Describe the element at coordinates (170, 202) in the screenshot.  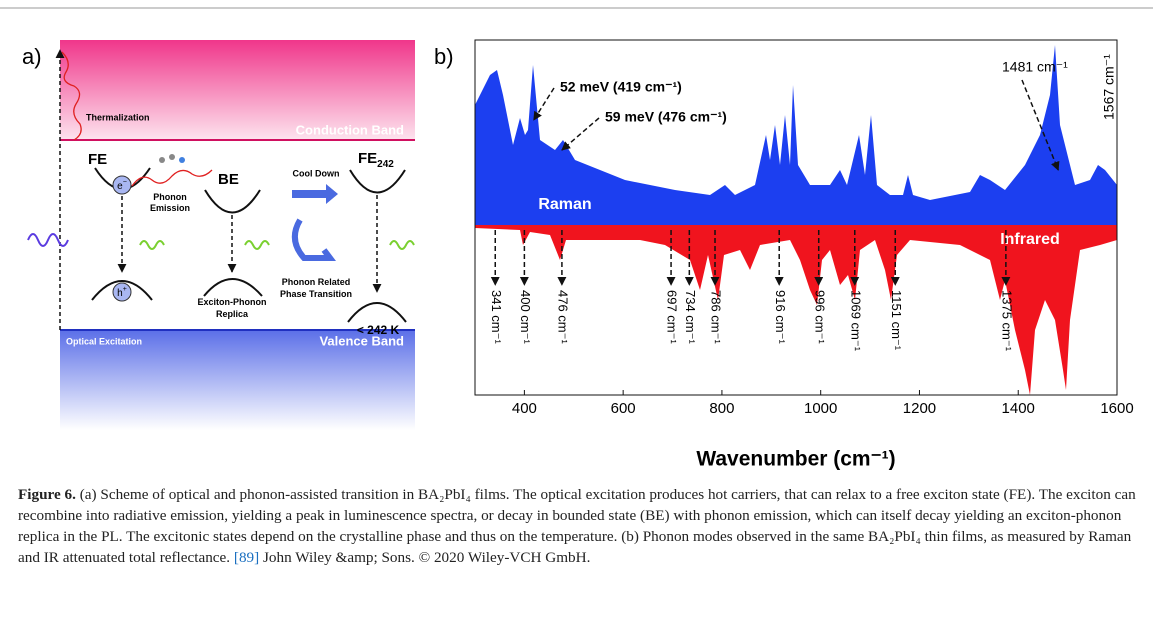
I see `label: Phonon Emission` at that location.